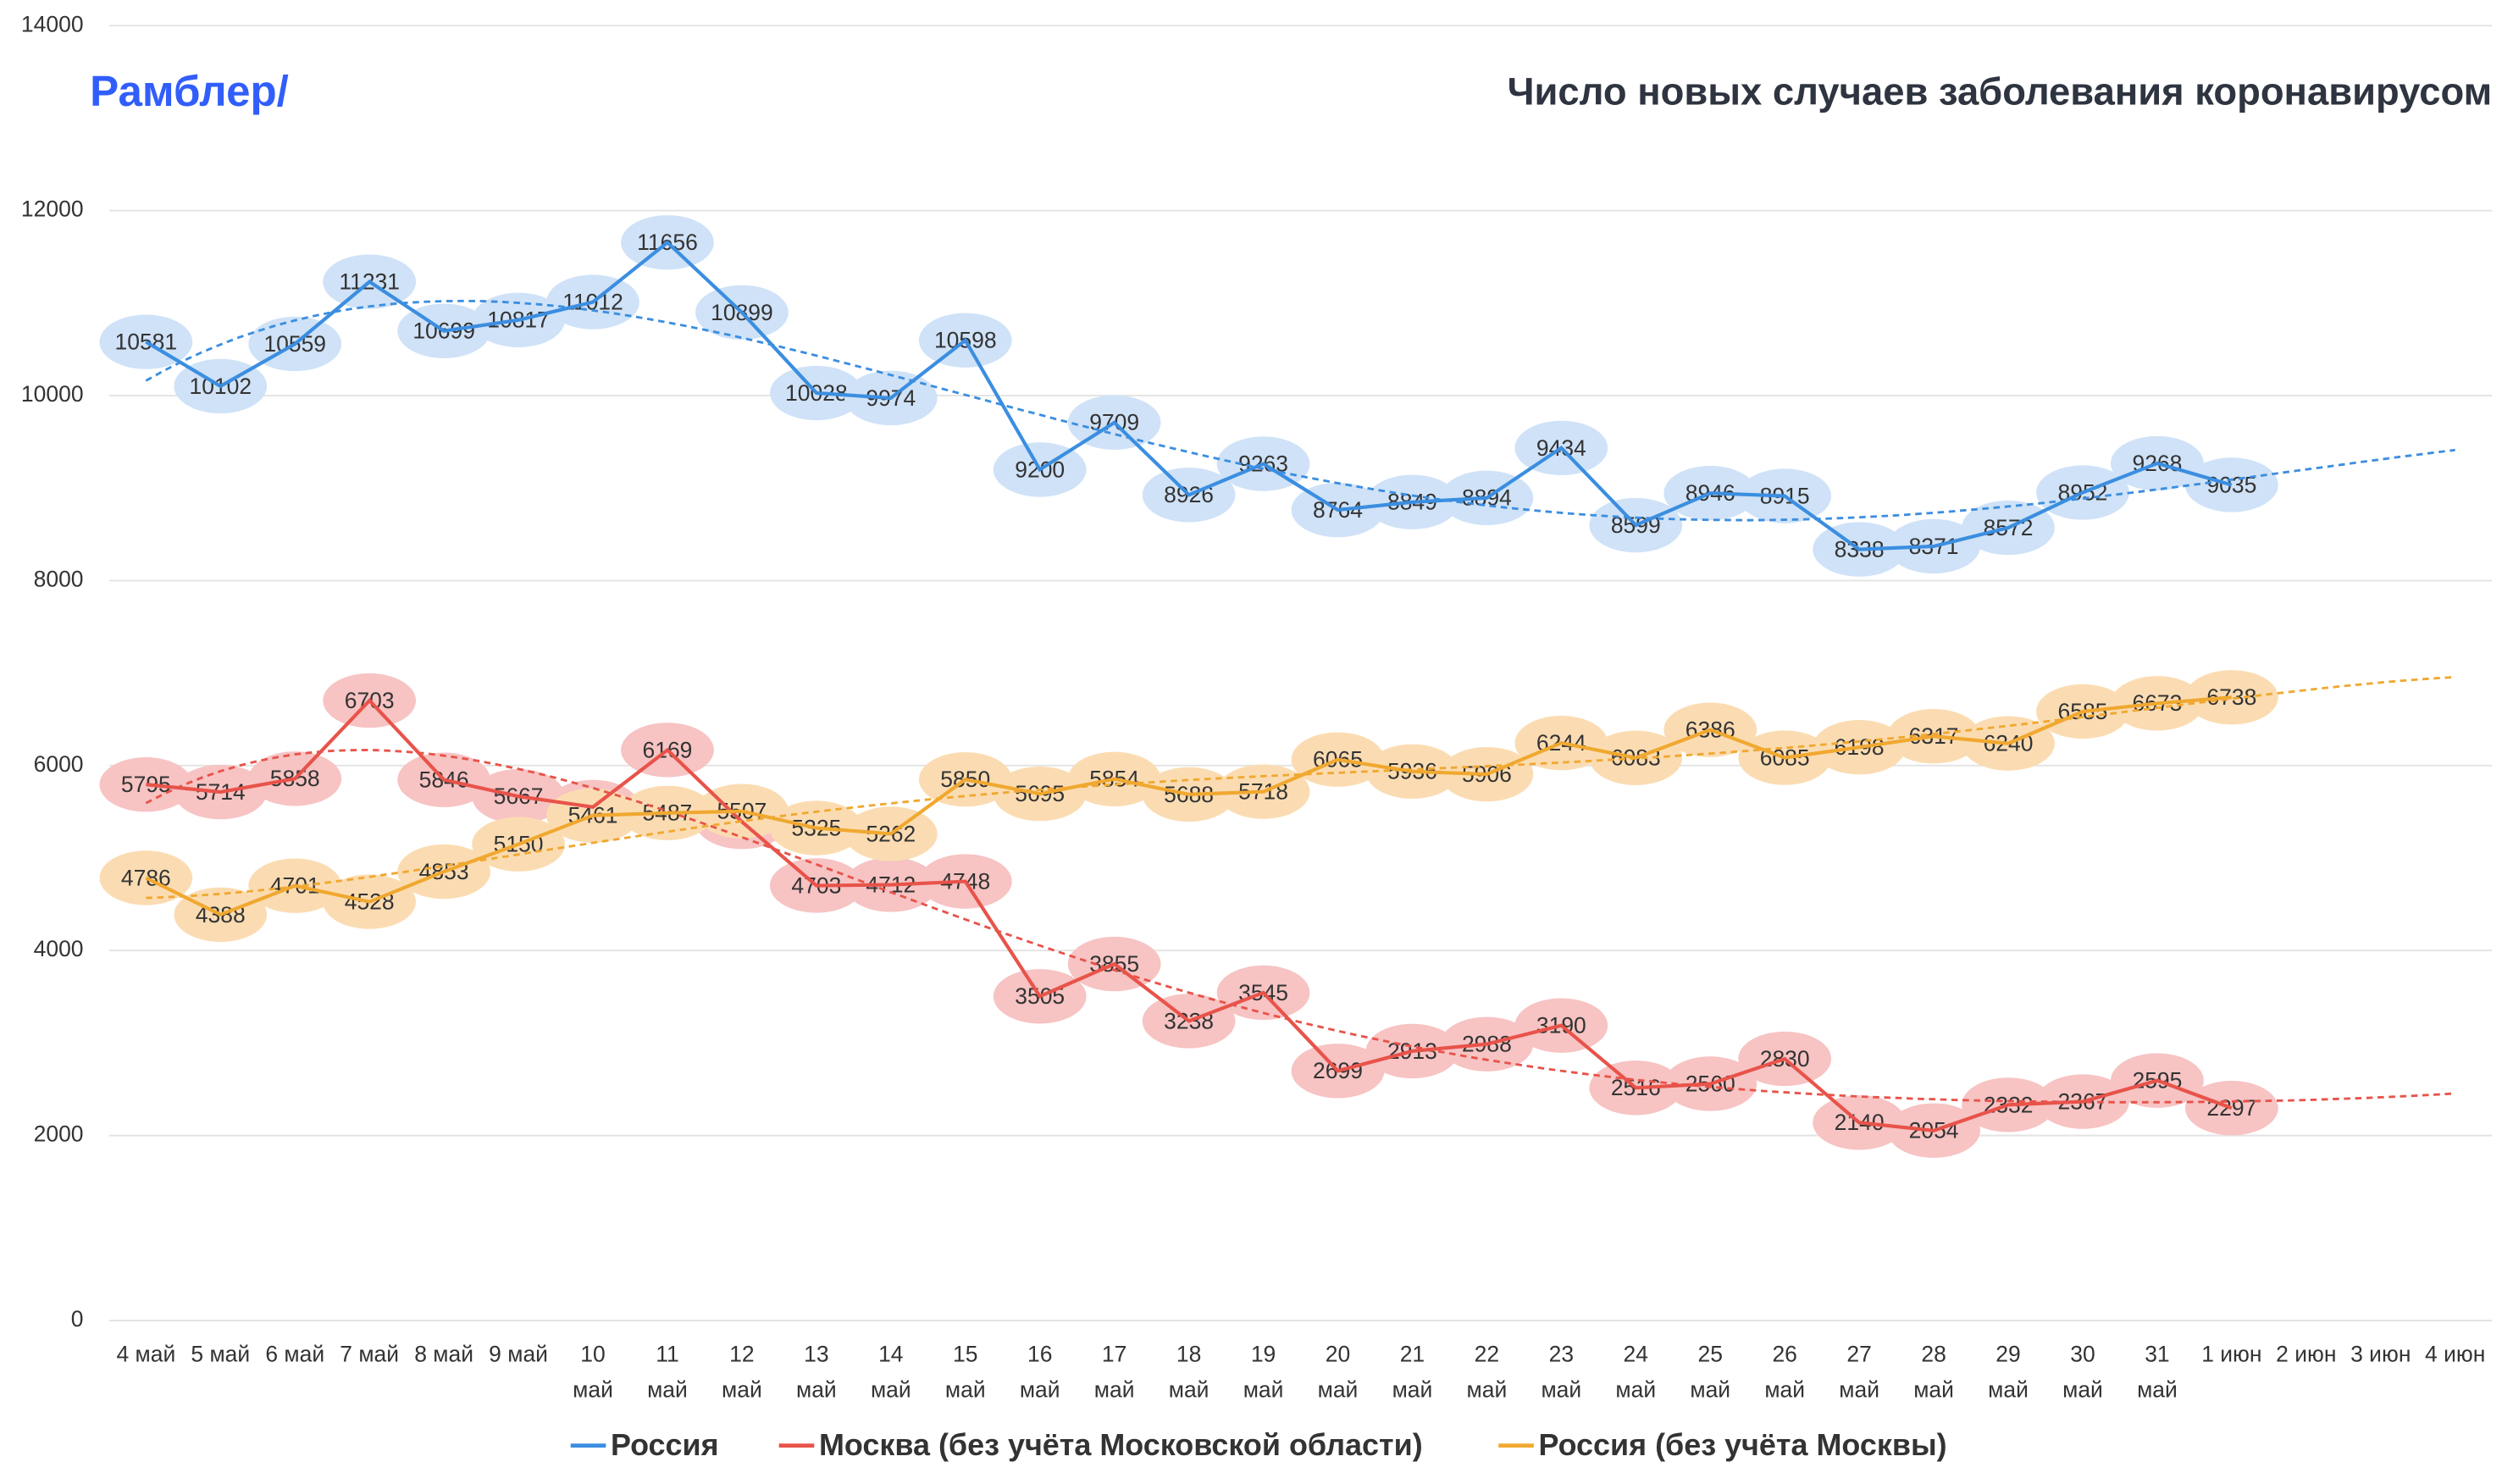 The width and height of the screenshot is (2513, 1484). Describe the element at coordinates (146, 784) in the screenshot. I see `data-label: 5795` at that location.